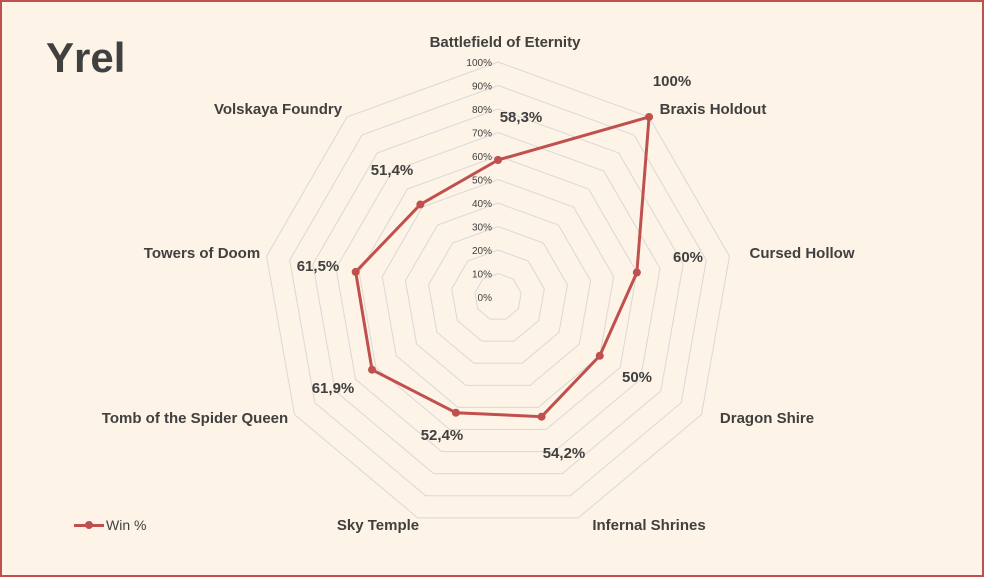 The width and height of the screenshot is (984, 577). Describe the element at coordinates (485, 298) in the screenshot. I see `tick-label: 0%` at that location.